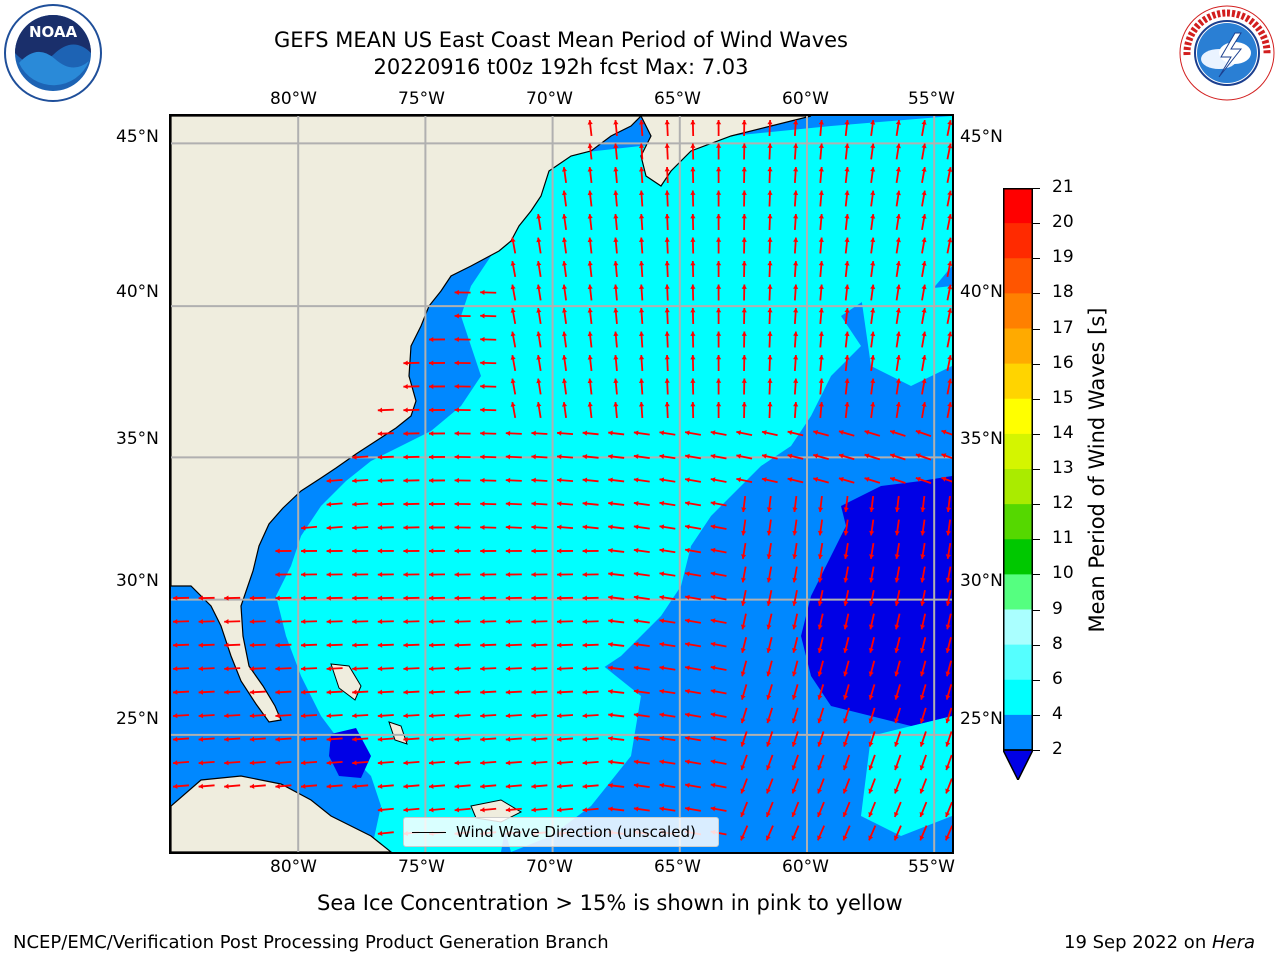 Image resolution: width=1280 pixels, height=960 pixels. Describe the element at coordinates (1063, 257) in the screenshot. I see `colorbar-tick-label: 19` at that location.